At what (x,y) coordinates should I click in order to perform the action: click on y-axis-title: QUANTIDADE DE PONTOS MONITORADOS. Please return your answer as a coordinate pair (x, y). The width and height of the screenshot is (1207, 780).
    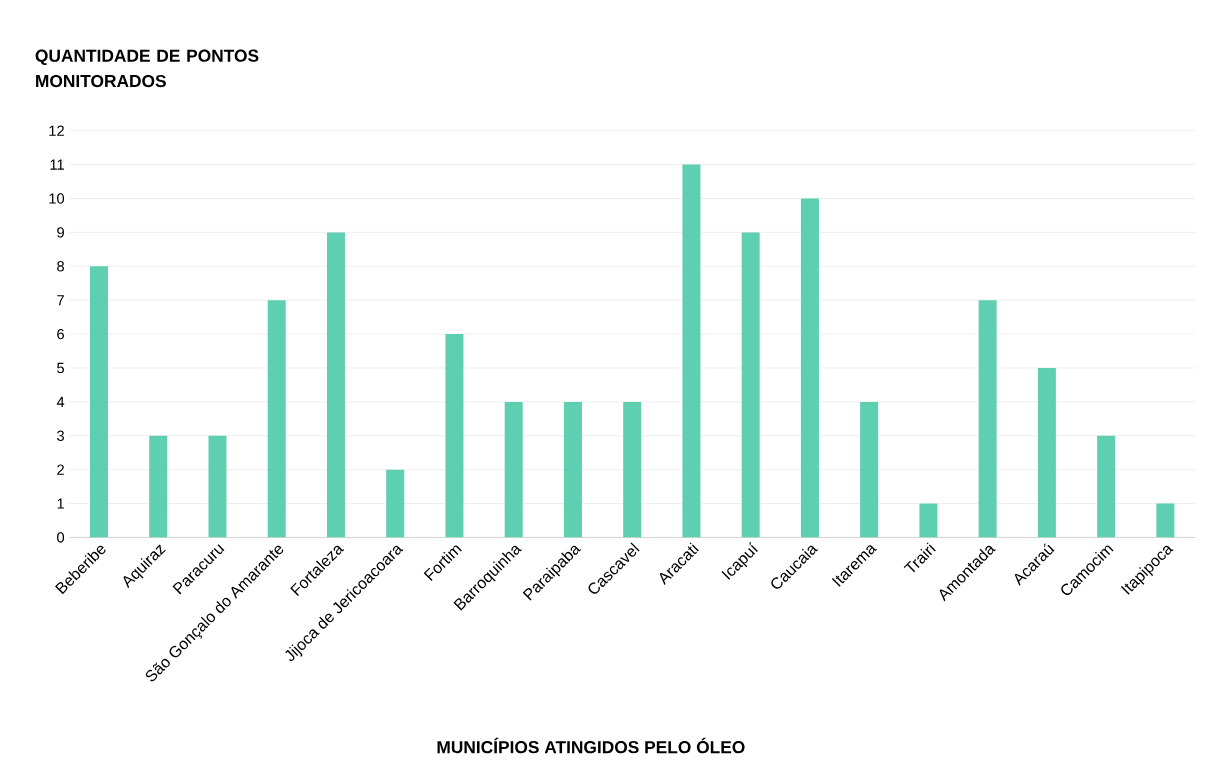
    Looking at the image, I should click on (147, 68).